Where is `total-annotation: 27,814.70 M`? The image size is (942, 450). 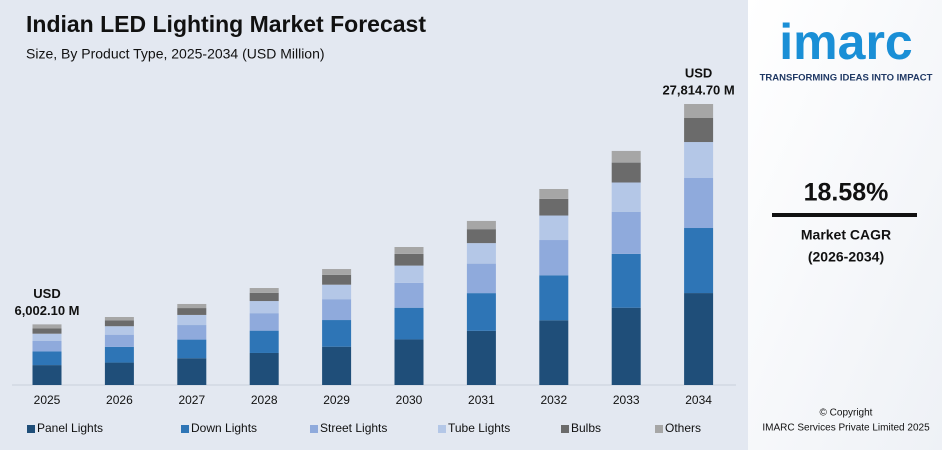
total-annotation: 27,814.70 M is located at coordinates (698, 89).